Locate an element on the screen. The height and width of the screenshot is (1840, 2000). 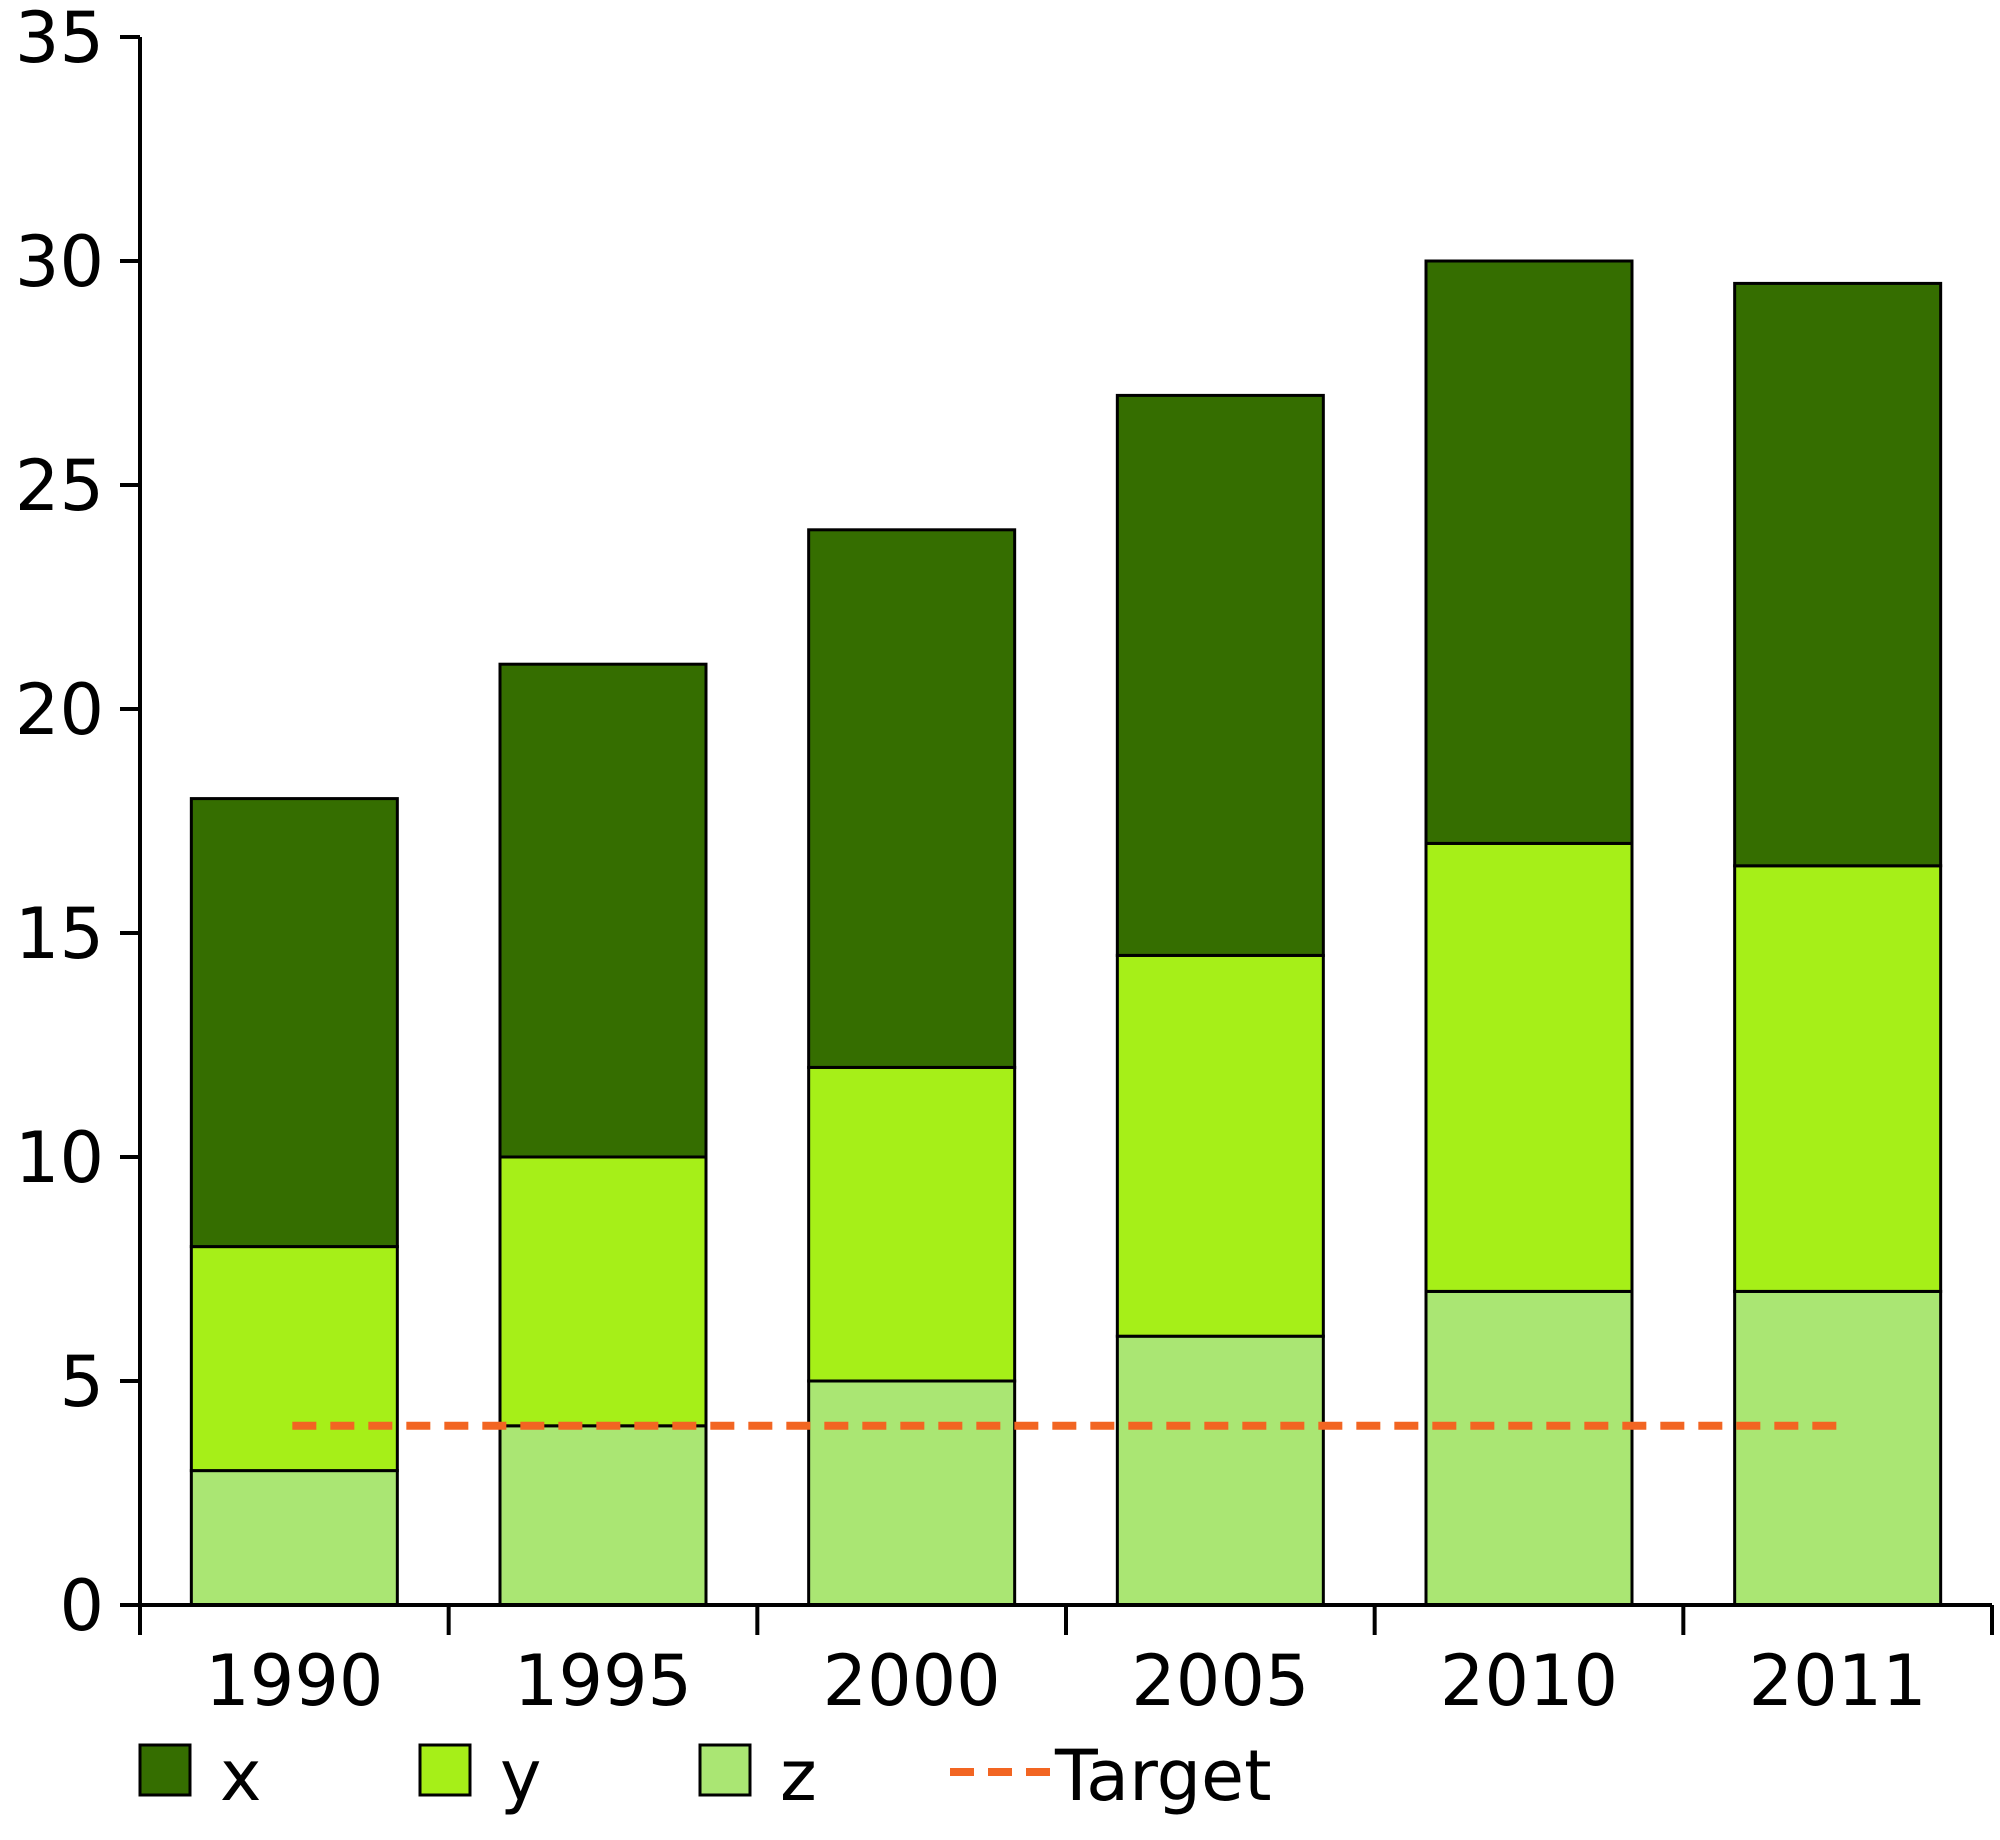
x-tick-label: 2010 is located at coordinates (1529, 1681).